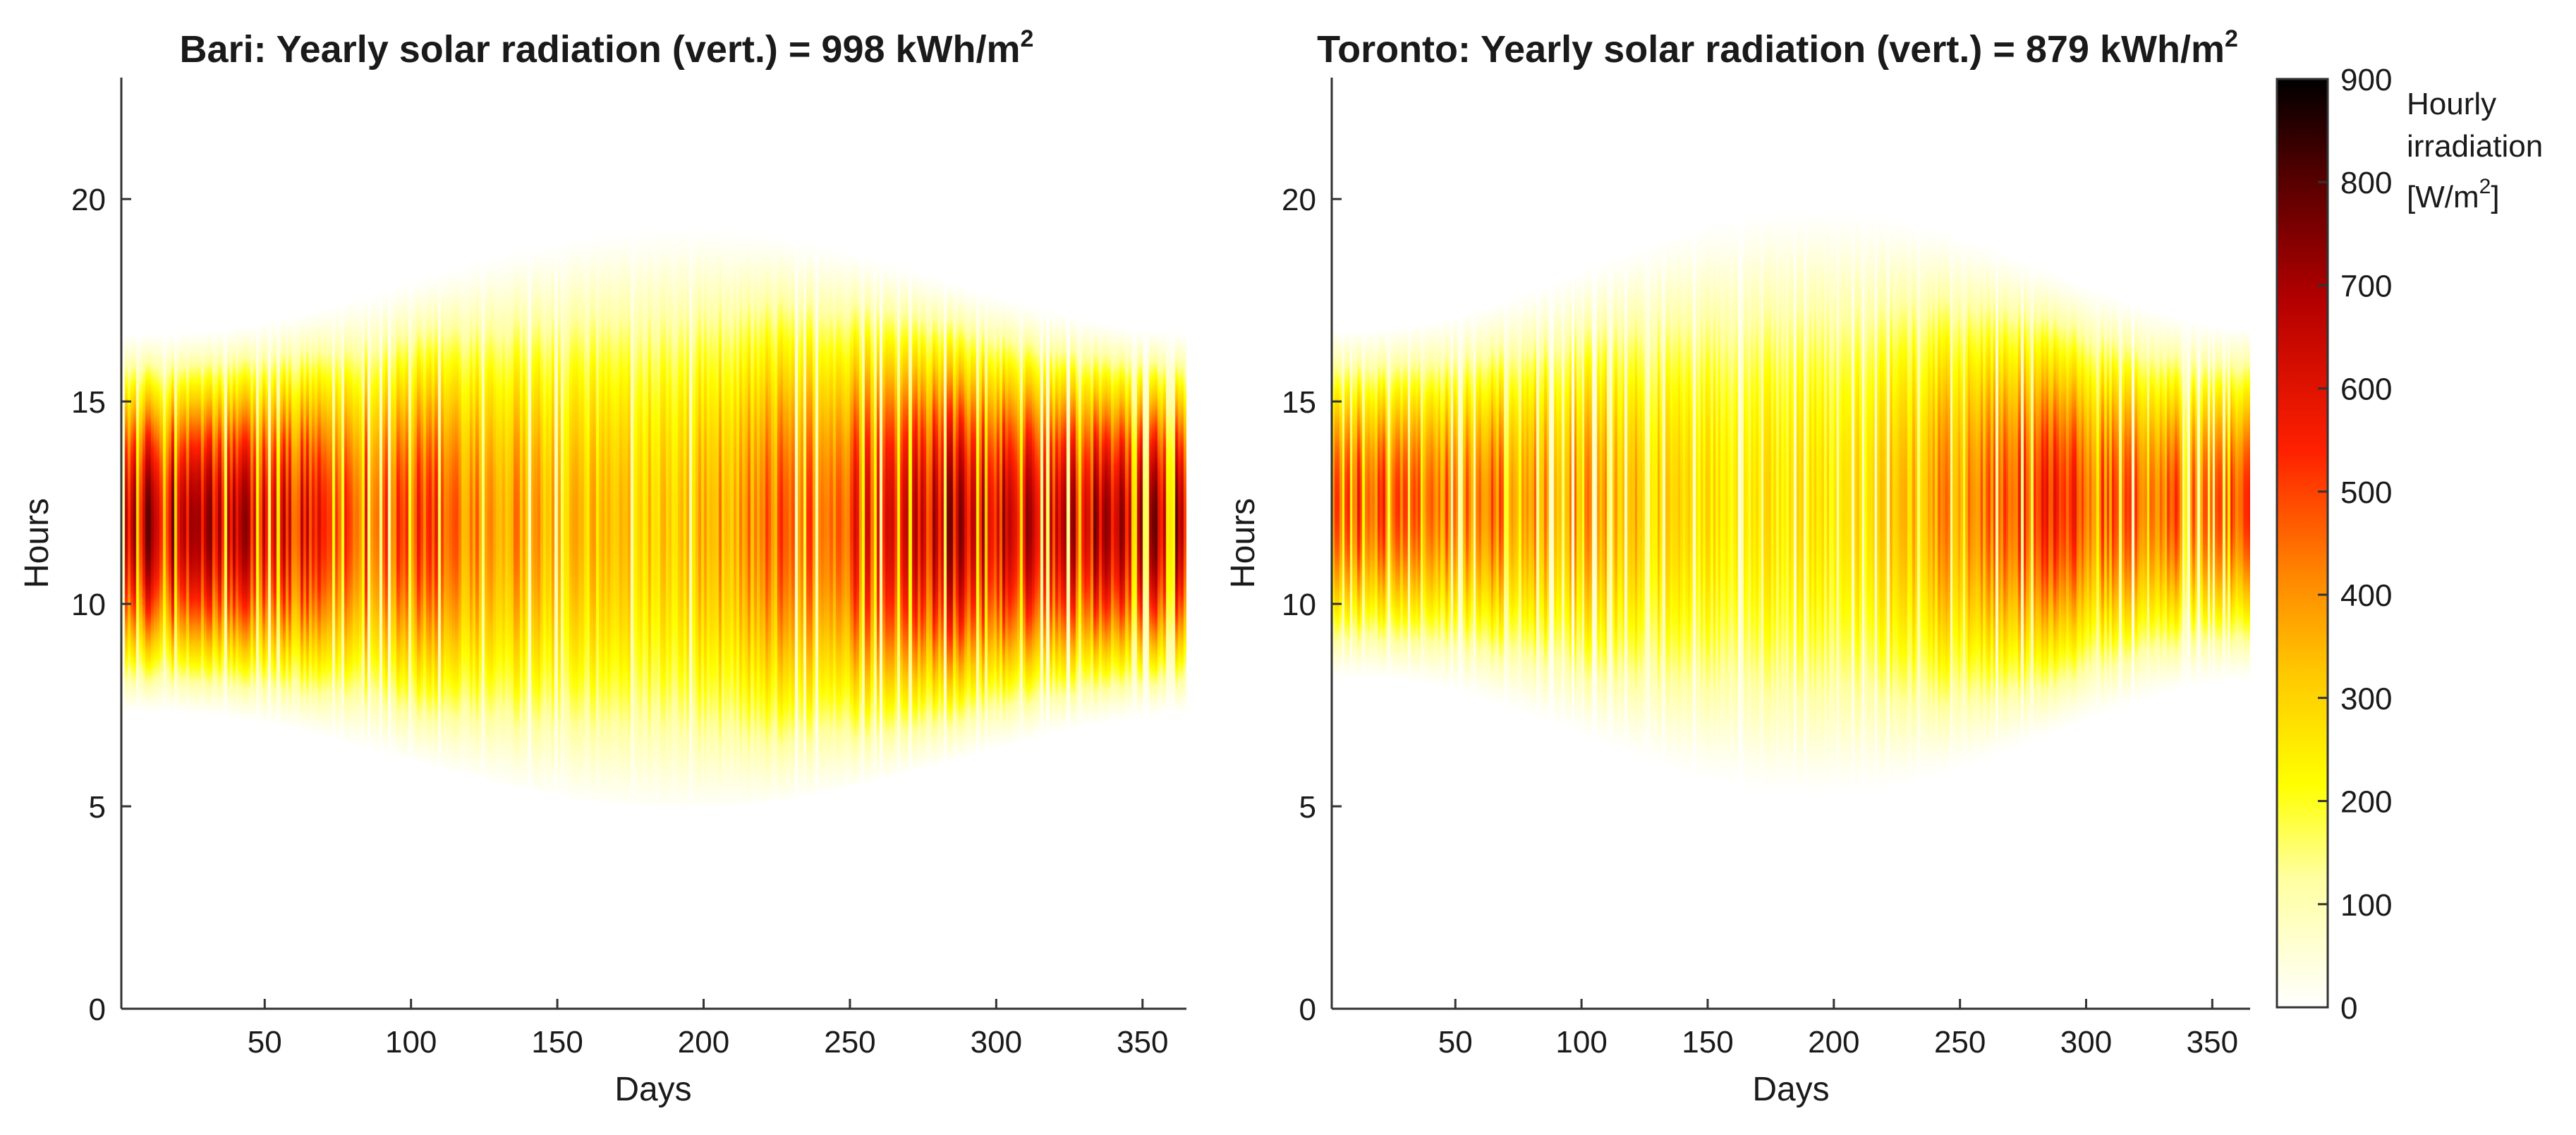  I want to click on toronto-x-axis-label: Days, so click(1790, 1089).